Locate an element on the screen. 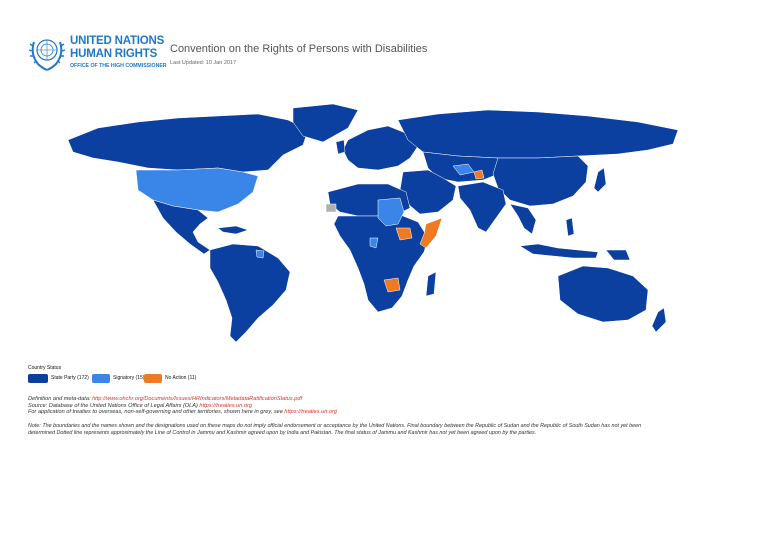  map-region-usa is located at coordinates (197, 190).